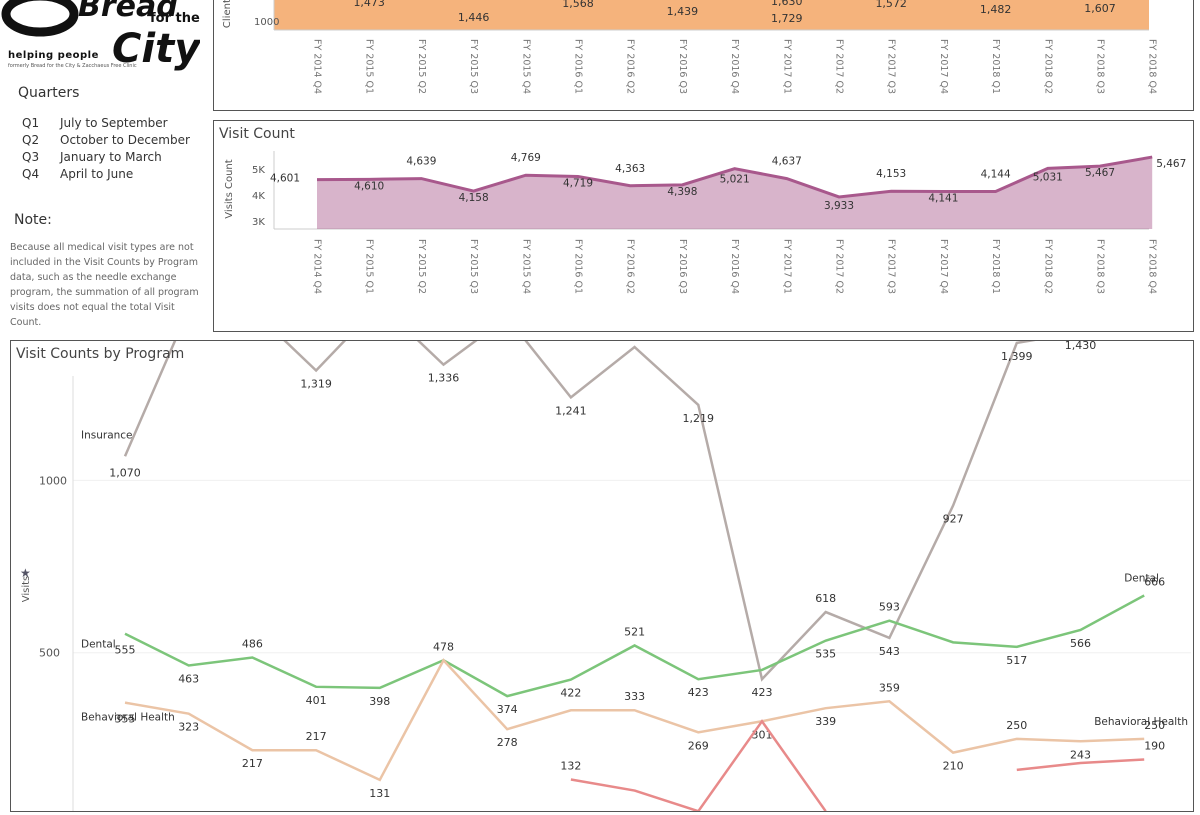  I want to click on series-name-right: Dental, so click(1141, 578).